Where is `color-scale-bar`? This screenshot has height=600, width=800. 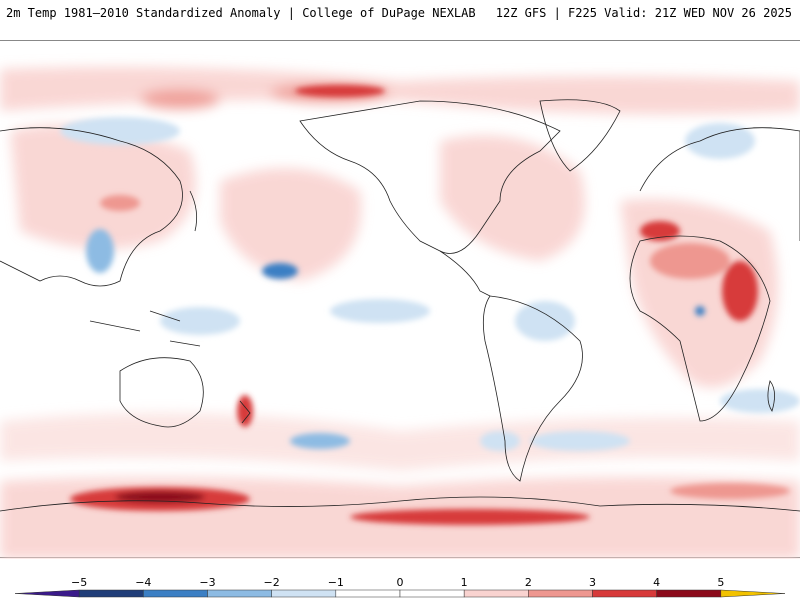
color-scale-bar is located at coordinates (400, 593).